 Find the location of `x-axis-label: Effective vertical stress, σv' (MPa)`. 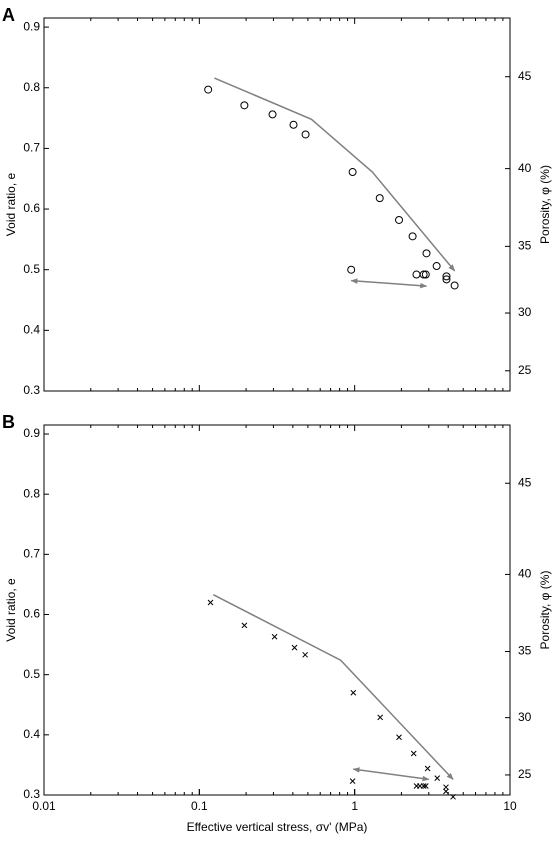

x-axis-label: Effective vertical stress, σv' (MPa) is located at coordinates (277, 827).